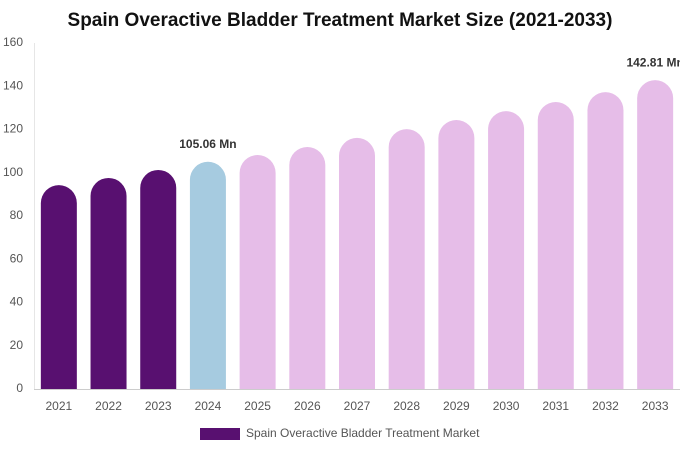 This screenshot has width=680, height=450. Describe the element at coordinates (13, 42) in the screenshot. I see `y-tick-label: 160` at that location.